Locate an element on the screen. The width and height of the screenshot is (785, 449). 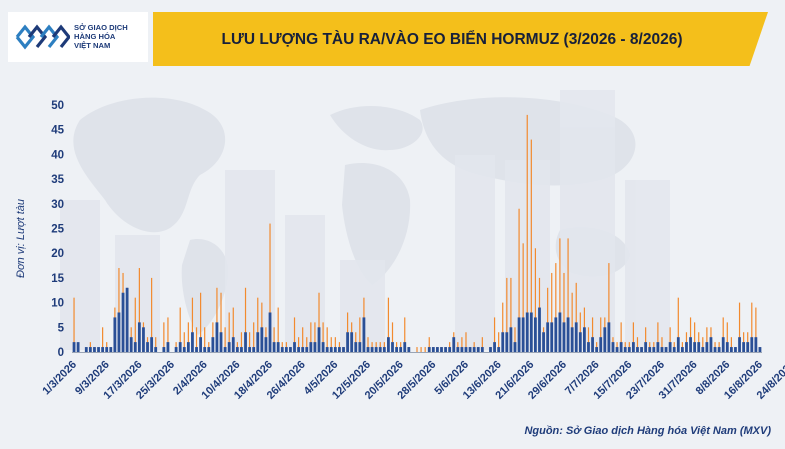
logo-text: SỞ GIAO DỊCH HÀNG HÓA VIỆT NAM is located at coordinates (111, 36).